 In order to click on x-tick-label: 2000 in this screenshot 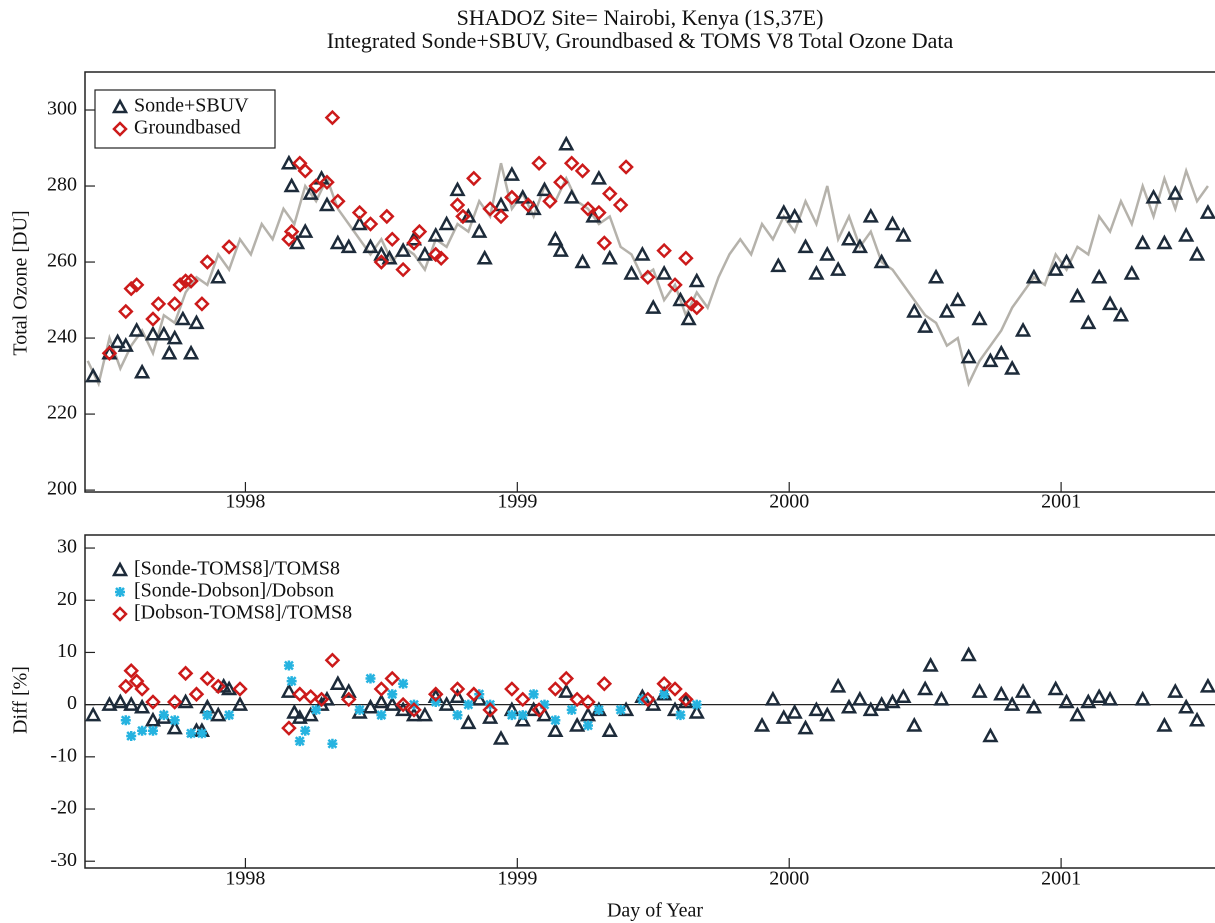, I will do `click(789, 502)`.